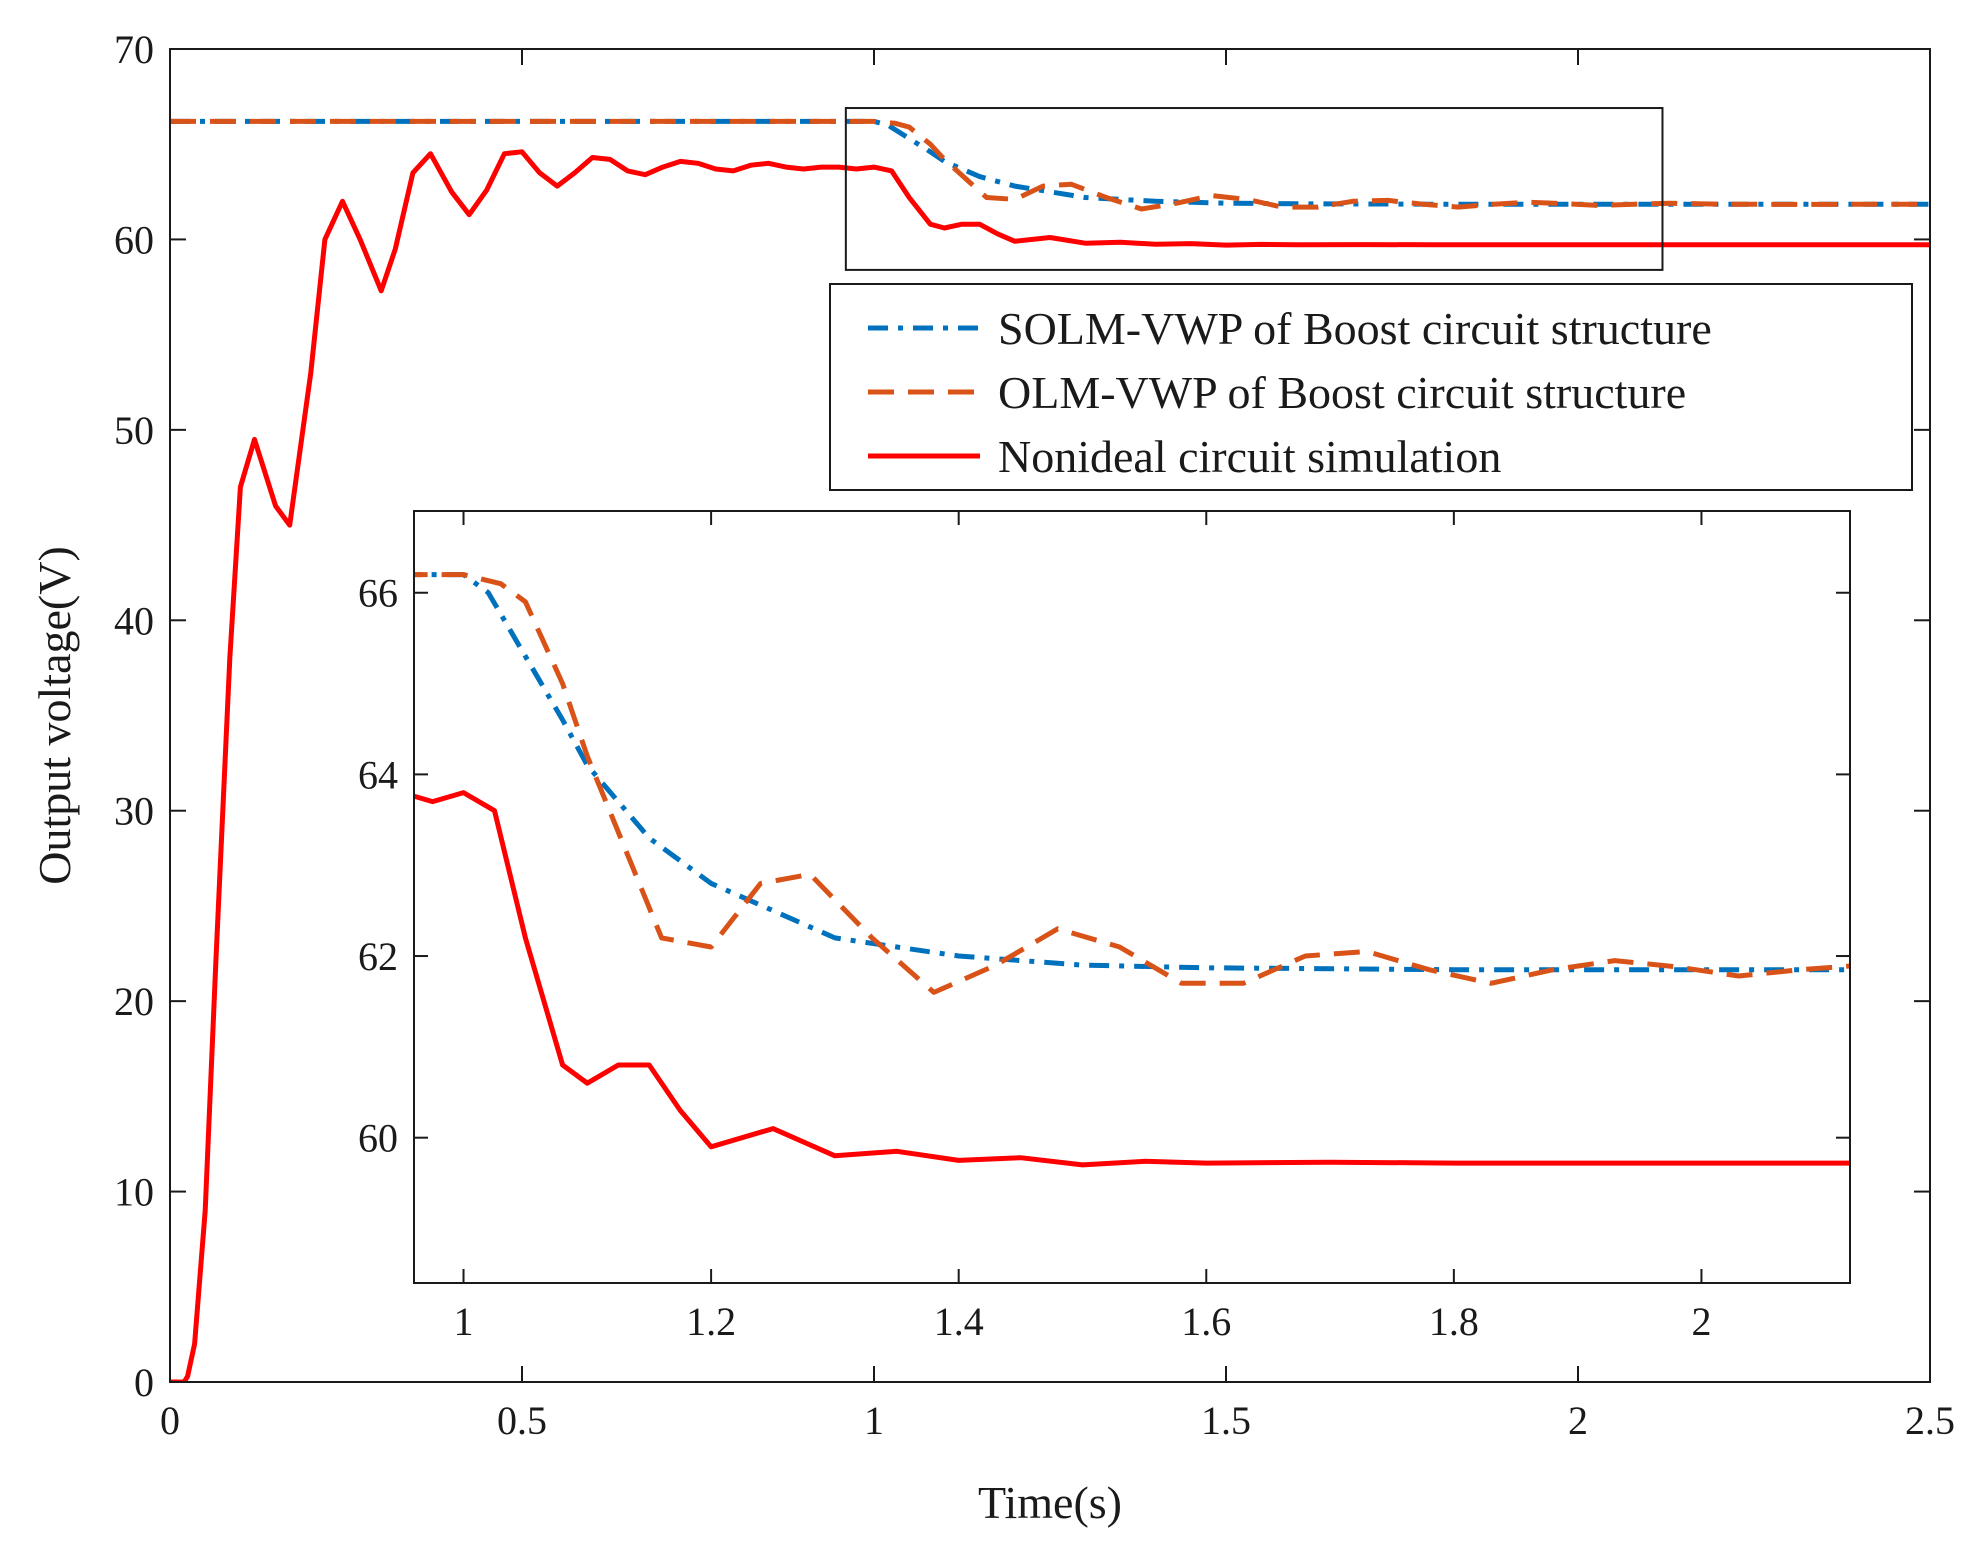  What do you see at coordinates (378, 1138) in the screenshot?
I see `inset-y-tick-label: 60` at bounding box center [378, 1138].